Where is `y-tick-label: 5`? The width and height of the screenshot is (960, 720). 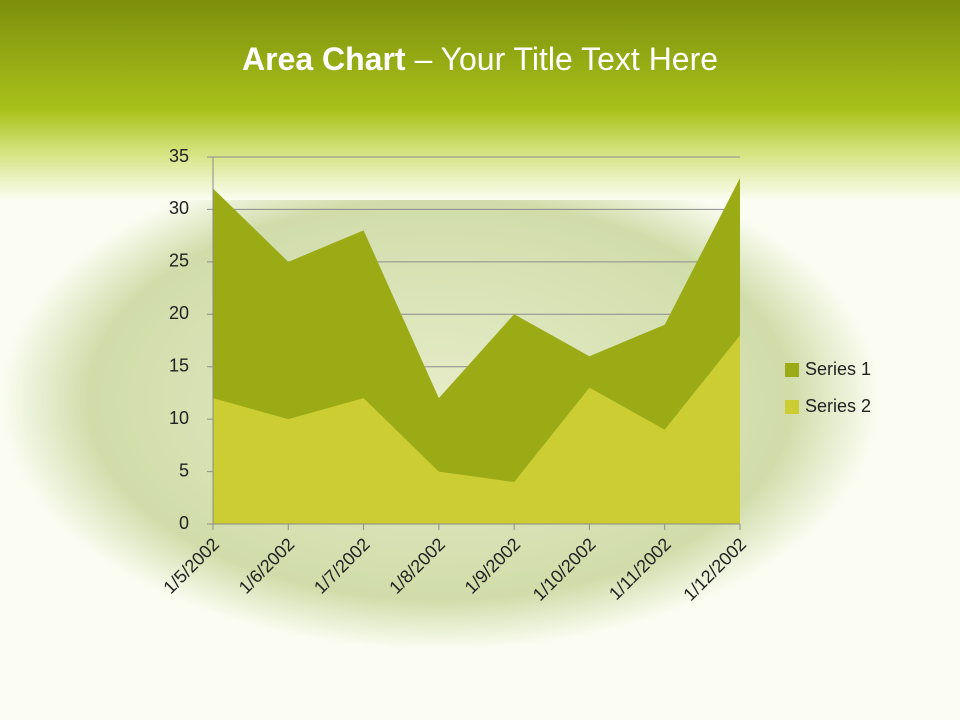
y-tick-label: 5 is located at coordinates (184, 470).